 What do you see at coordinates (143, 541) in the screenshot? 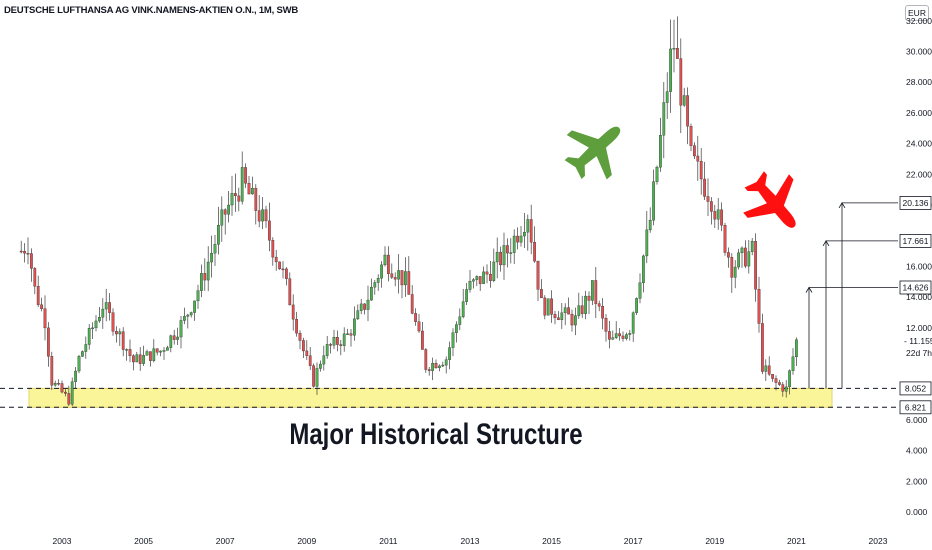
I see `x-tick-label: 2005` at bounding box center [143, 541].